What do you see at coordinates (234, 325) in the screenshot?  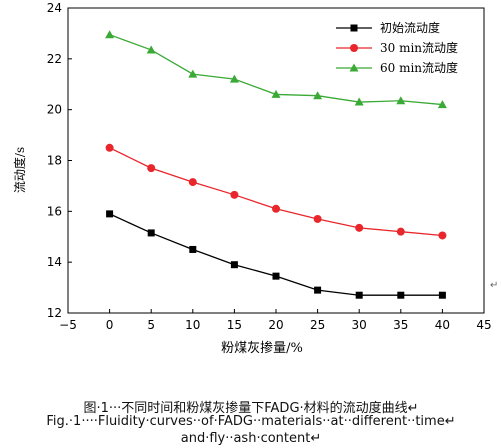 I see `x-tick-label: 15` at bounding box center [234, 325].